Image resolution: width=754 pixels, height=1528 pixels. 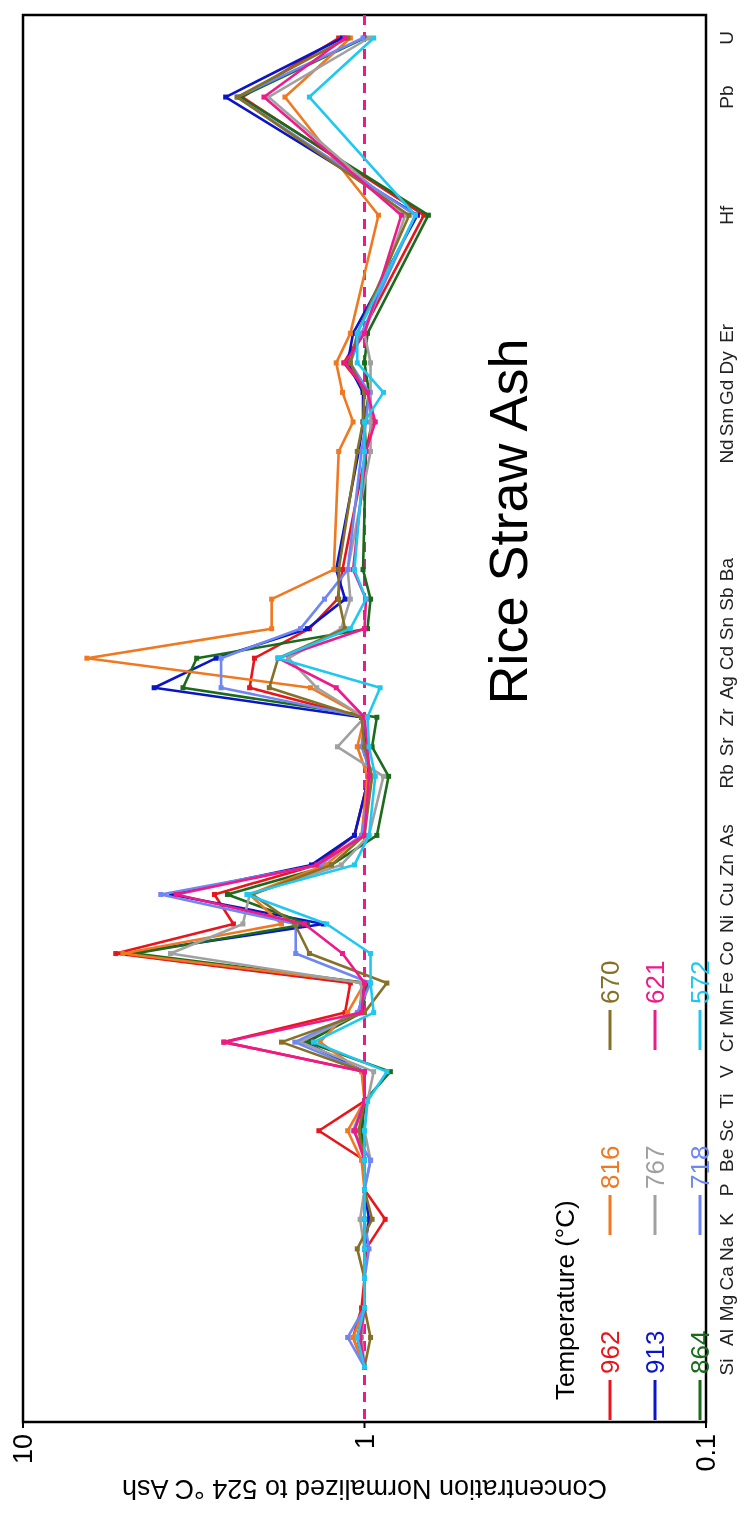 I want to click on legend-title: Temperature (°C), so click(x=565, y=1300).